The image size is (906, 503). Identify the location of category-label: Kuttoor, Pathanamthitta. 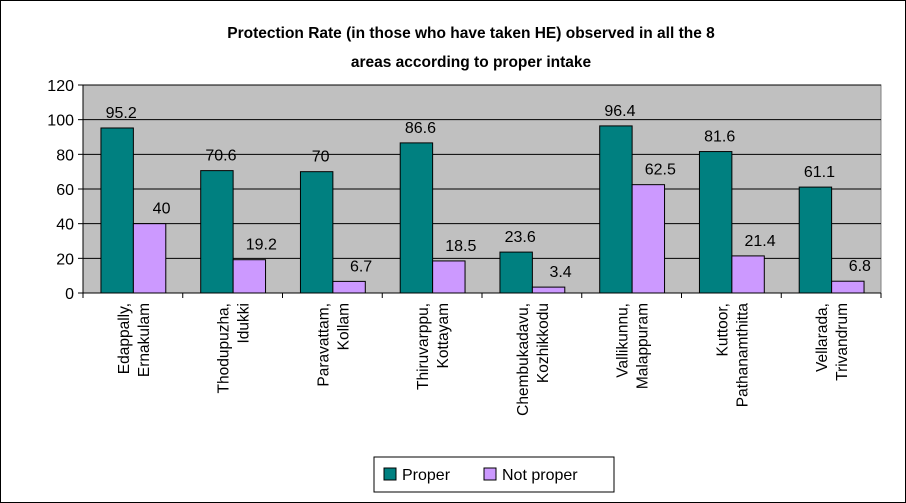
(732, 355).